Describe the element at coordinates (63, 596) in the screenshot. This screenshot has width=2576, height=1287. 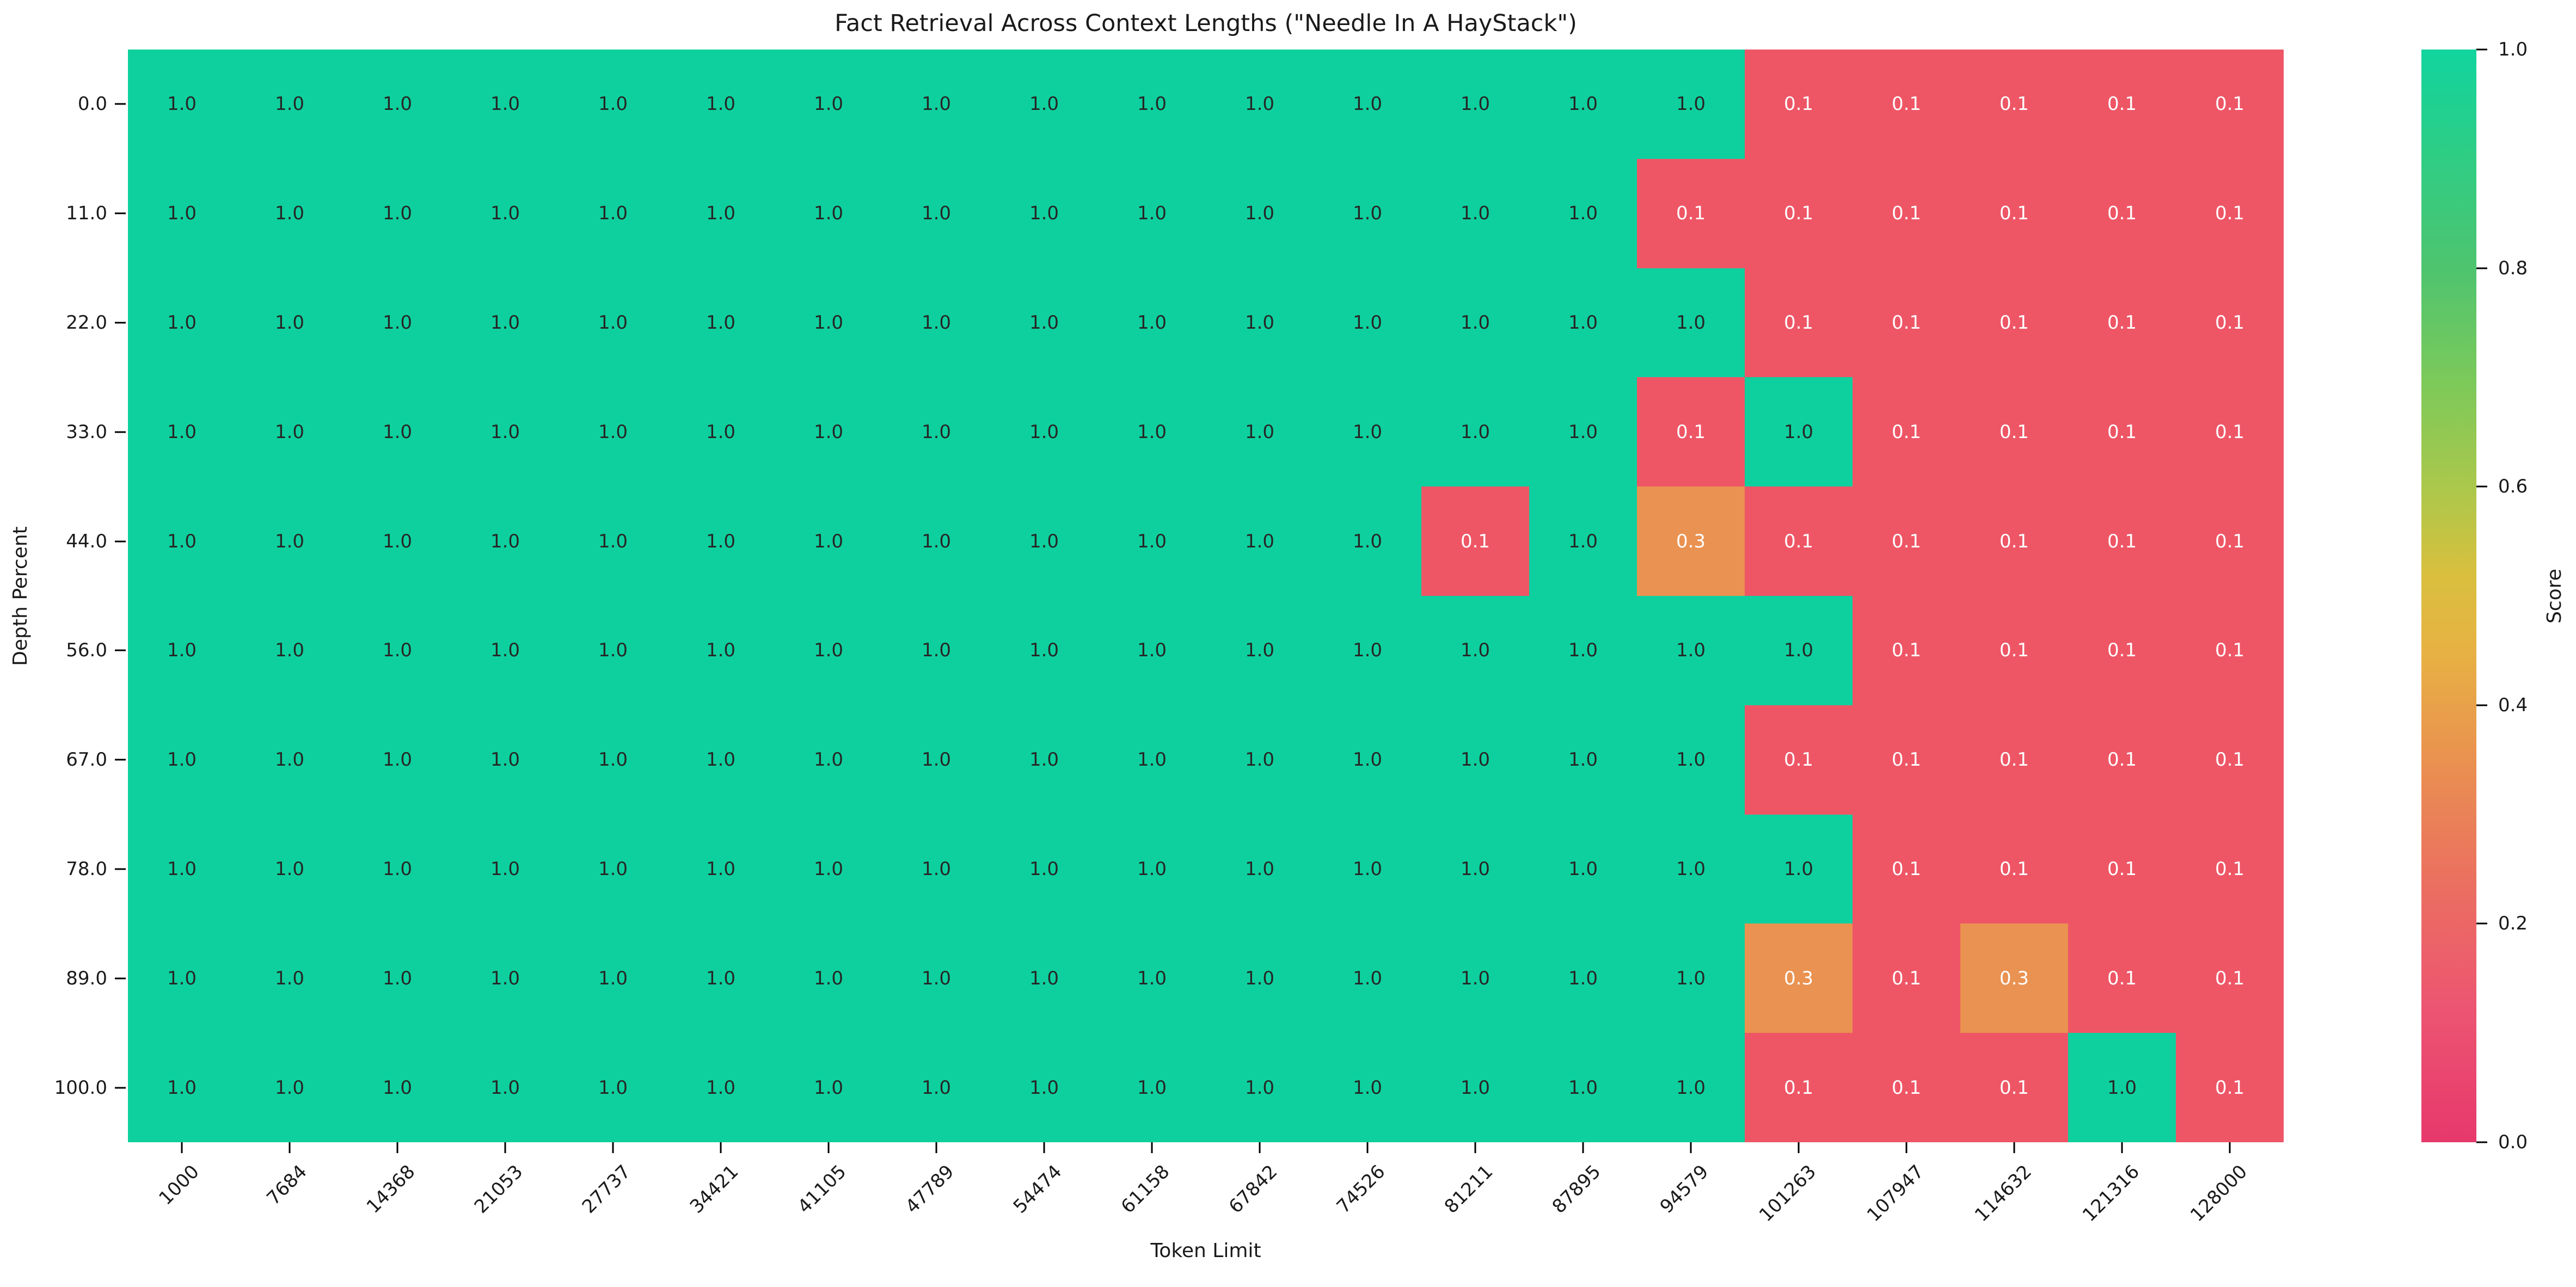
I see `y-axis-ticks: 0.0 11.0 22.0 33.0 44.0 56.0 67.0 78.0 89.0 100.0` at that location.